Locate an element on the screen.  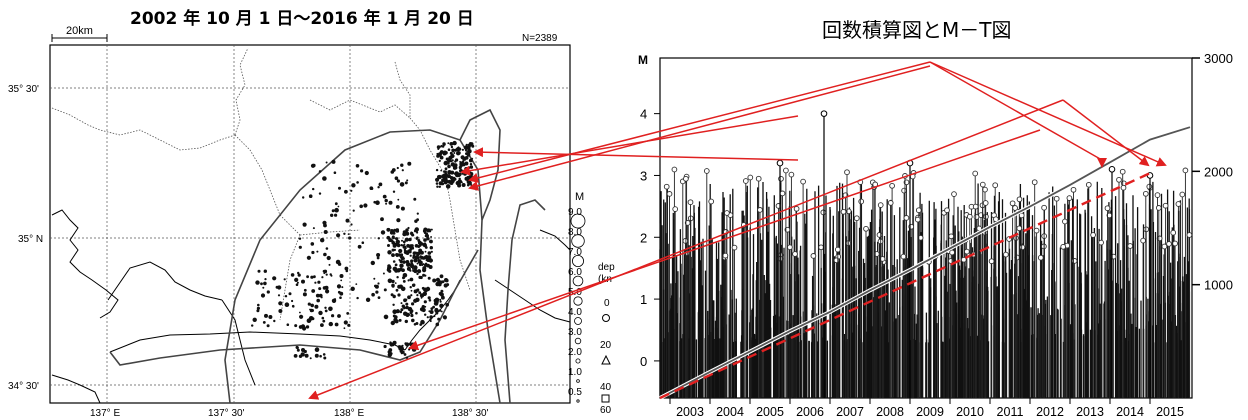
highlight-point is located at coordinates (824, 113).